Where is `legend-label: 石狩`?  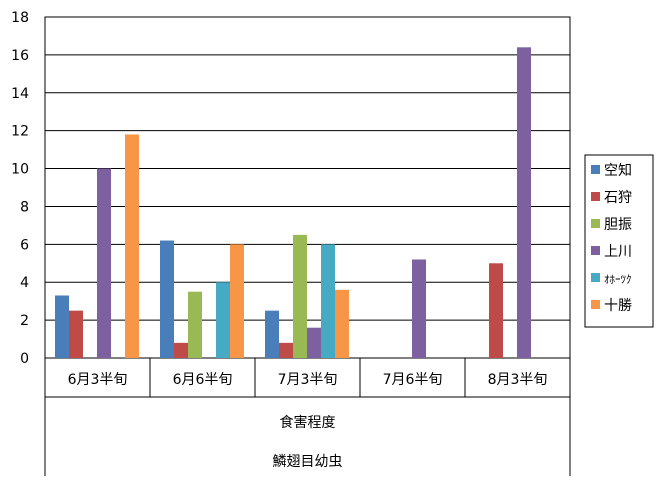
legend-label: 石狩 is located at coordinates (618, 198).